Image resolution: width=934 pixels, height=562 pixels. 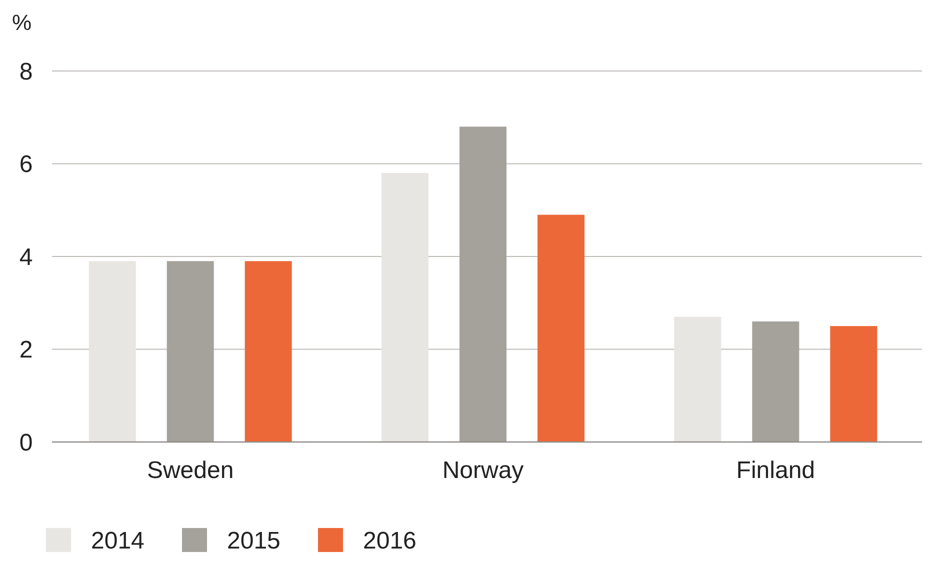 What do you see at coordinates (389, 540) in the screenshot?
I see `legend-label: 2016` at bounding box center [389, 540].